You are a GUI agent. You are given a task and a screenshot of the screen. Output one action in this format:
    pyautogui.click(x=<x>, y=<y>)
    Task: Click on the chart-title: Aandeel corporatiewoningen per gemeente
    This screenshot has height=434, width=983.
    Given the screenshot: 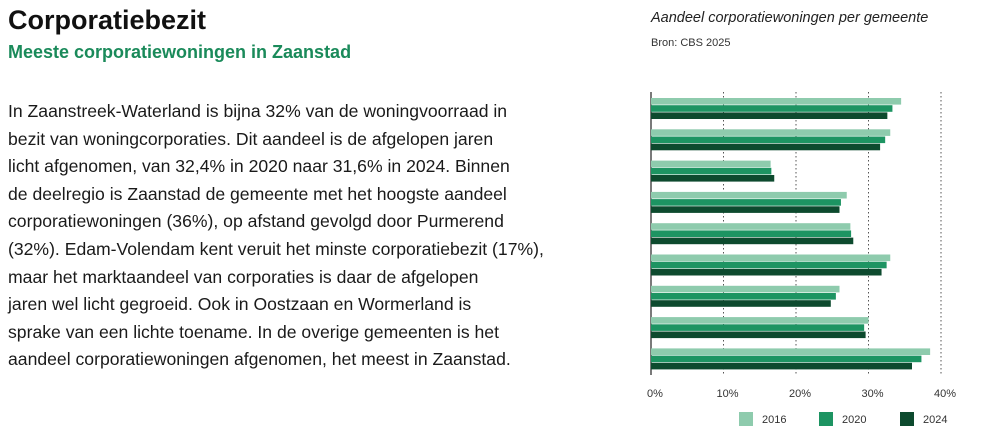 What is the action you would take?
    pyautogui.click(x=790, y=18)
    